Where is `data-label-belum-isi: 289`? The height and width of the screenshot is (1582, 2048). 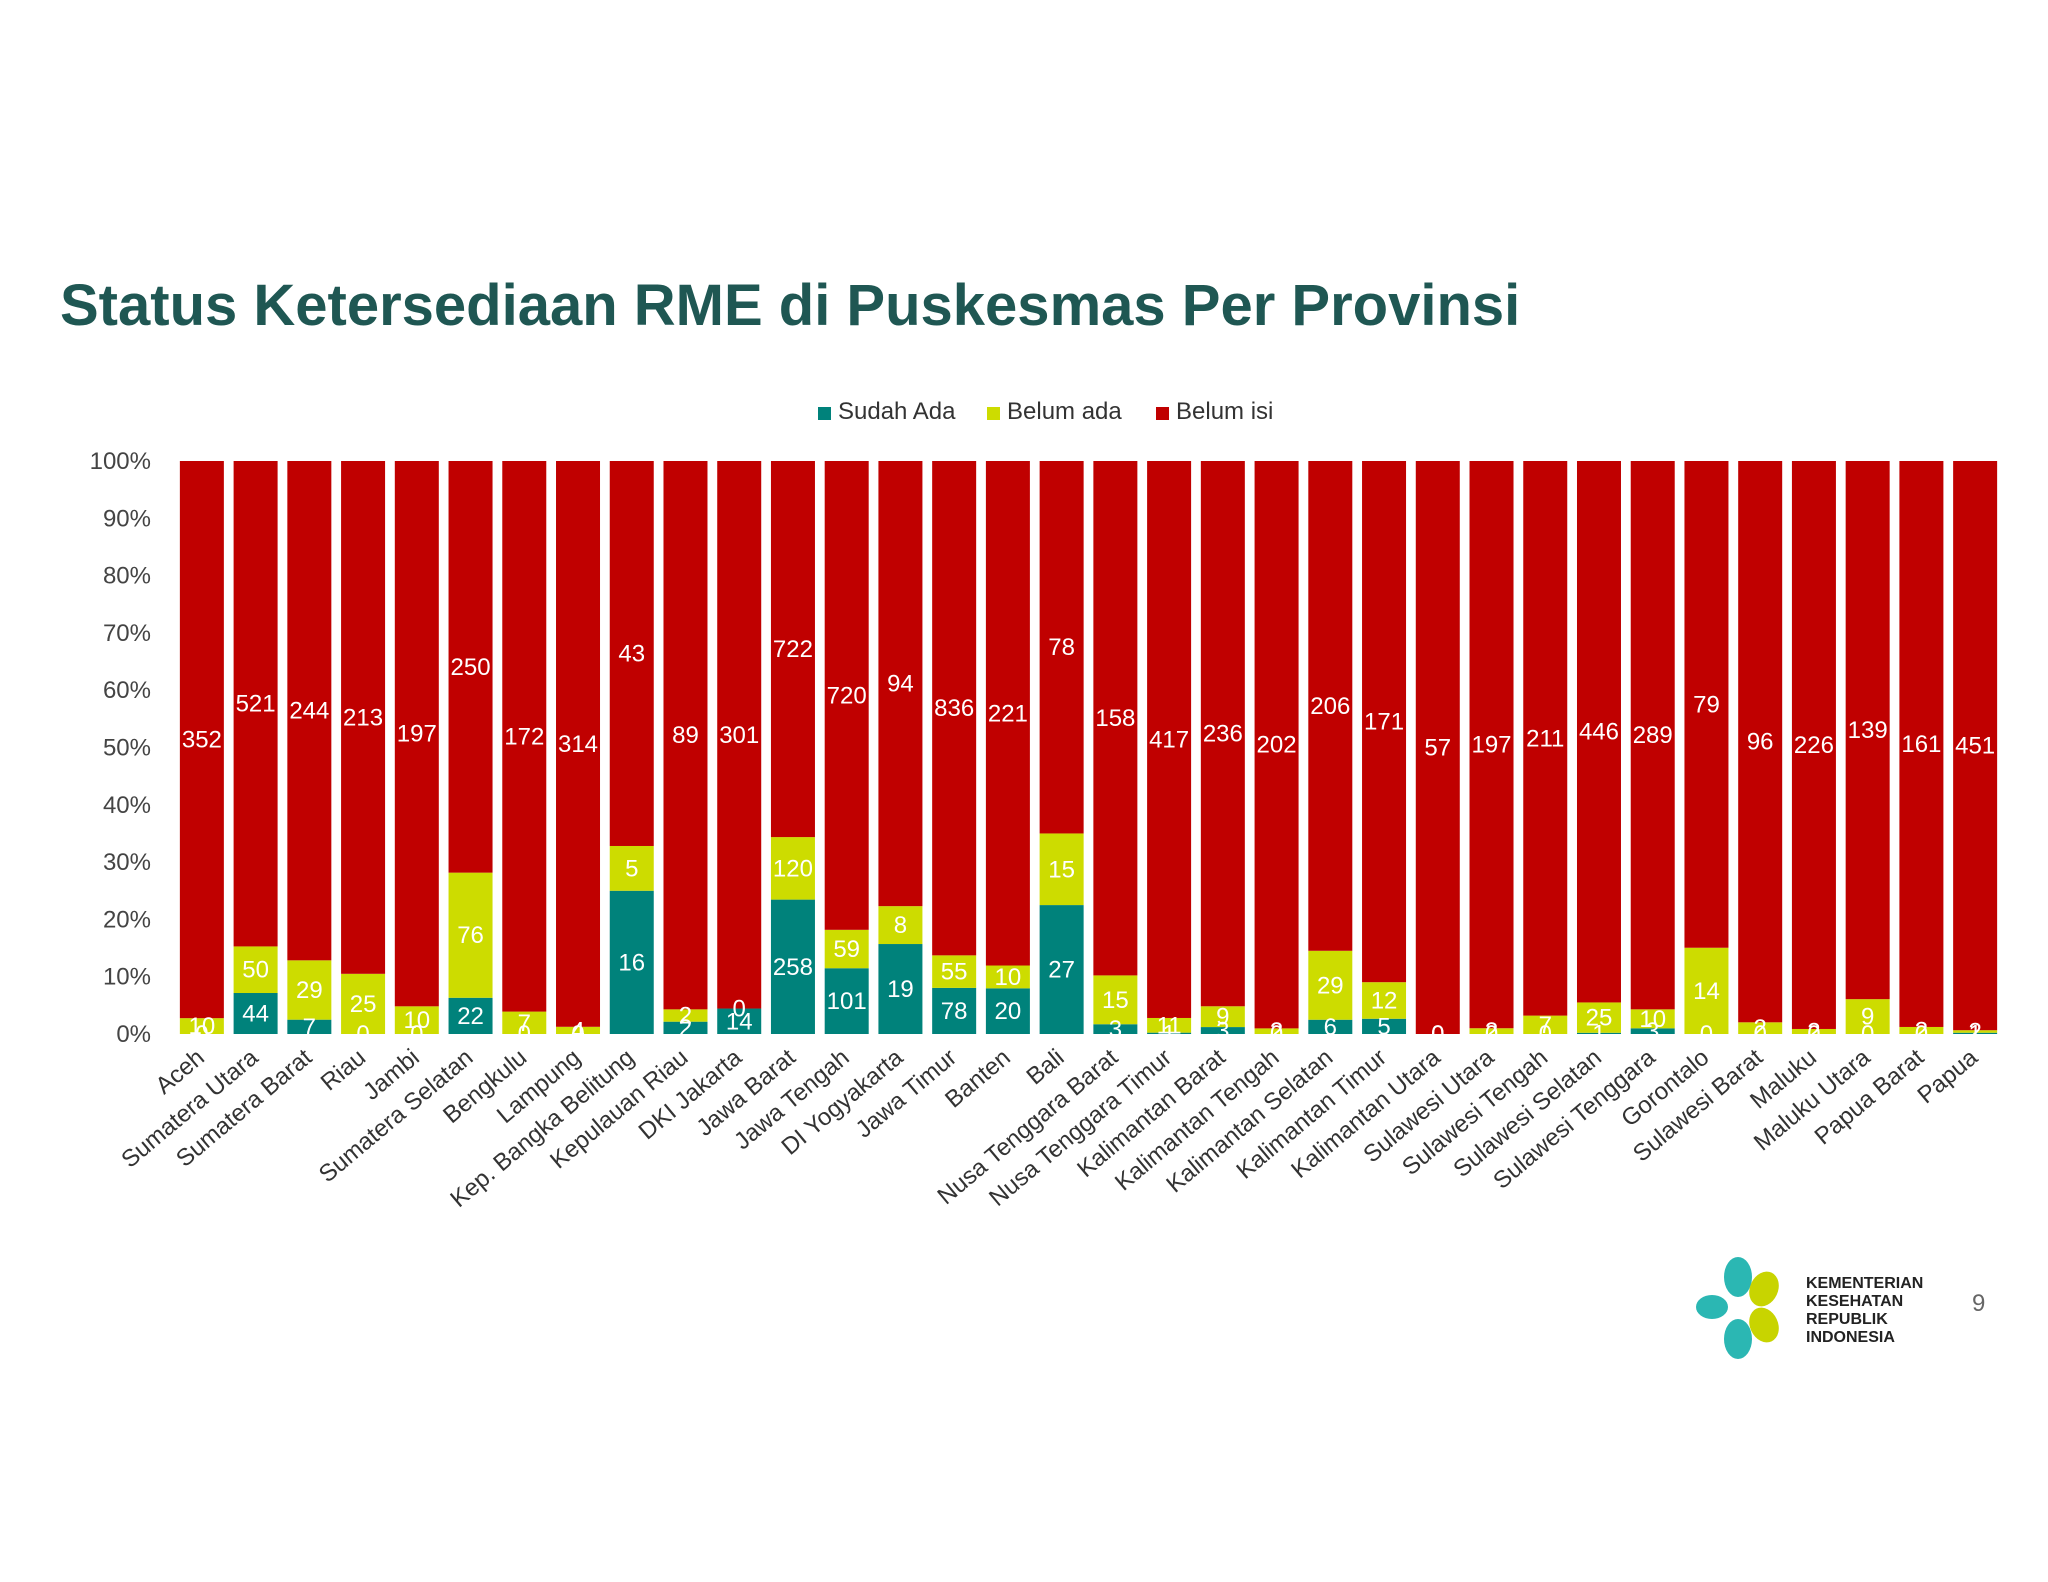
data-label-belum-isi: 289 is located at coordinates (1653, 735).